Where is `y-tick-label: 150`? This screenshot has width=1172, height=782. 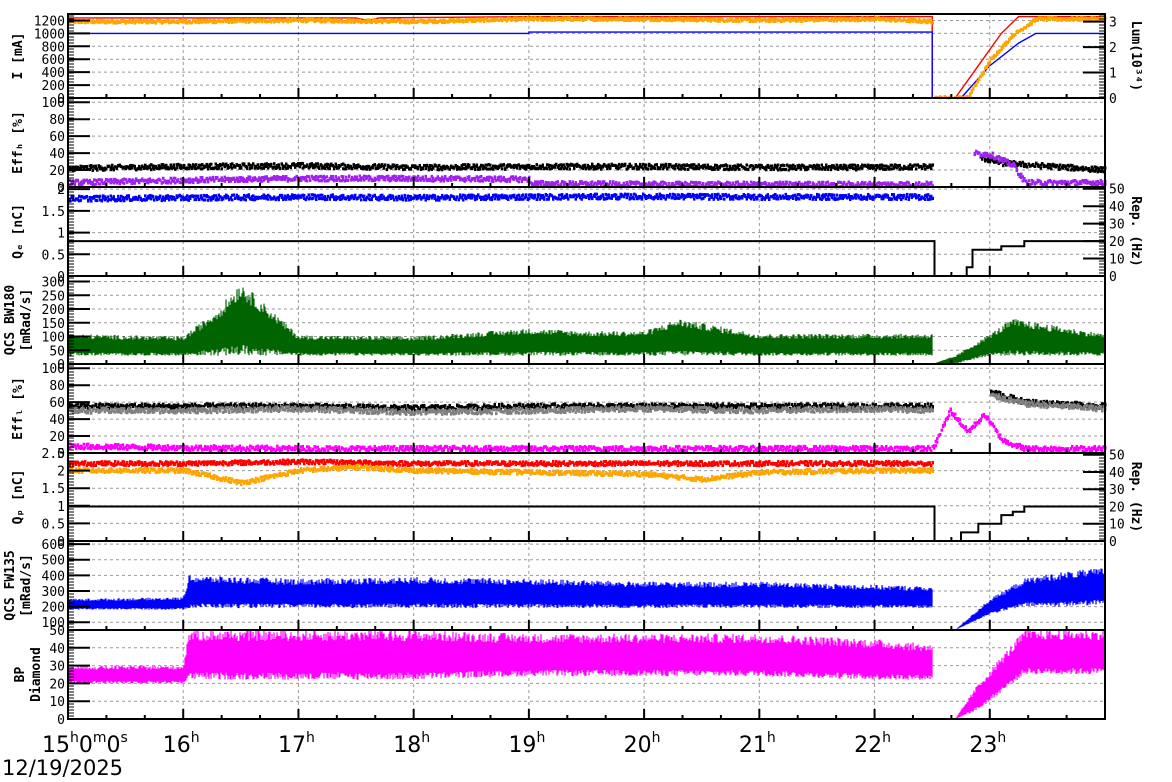 y-tick-label: 150 is located at coordinates (53, 324).